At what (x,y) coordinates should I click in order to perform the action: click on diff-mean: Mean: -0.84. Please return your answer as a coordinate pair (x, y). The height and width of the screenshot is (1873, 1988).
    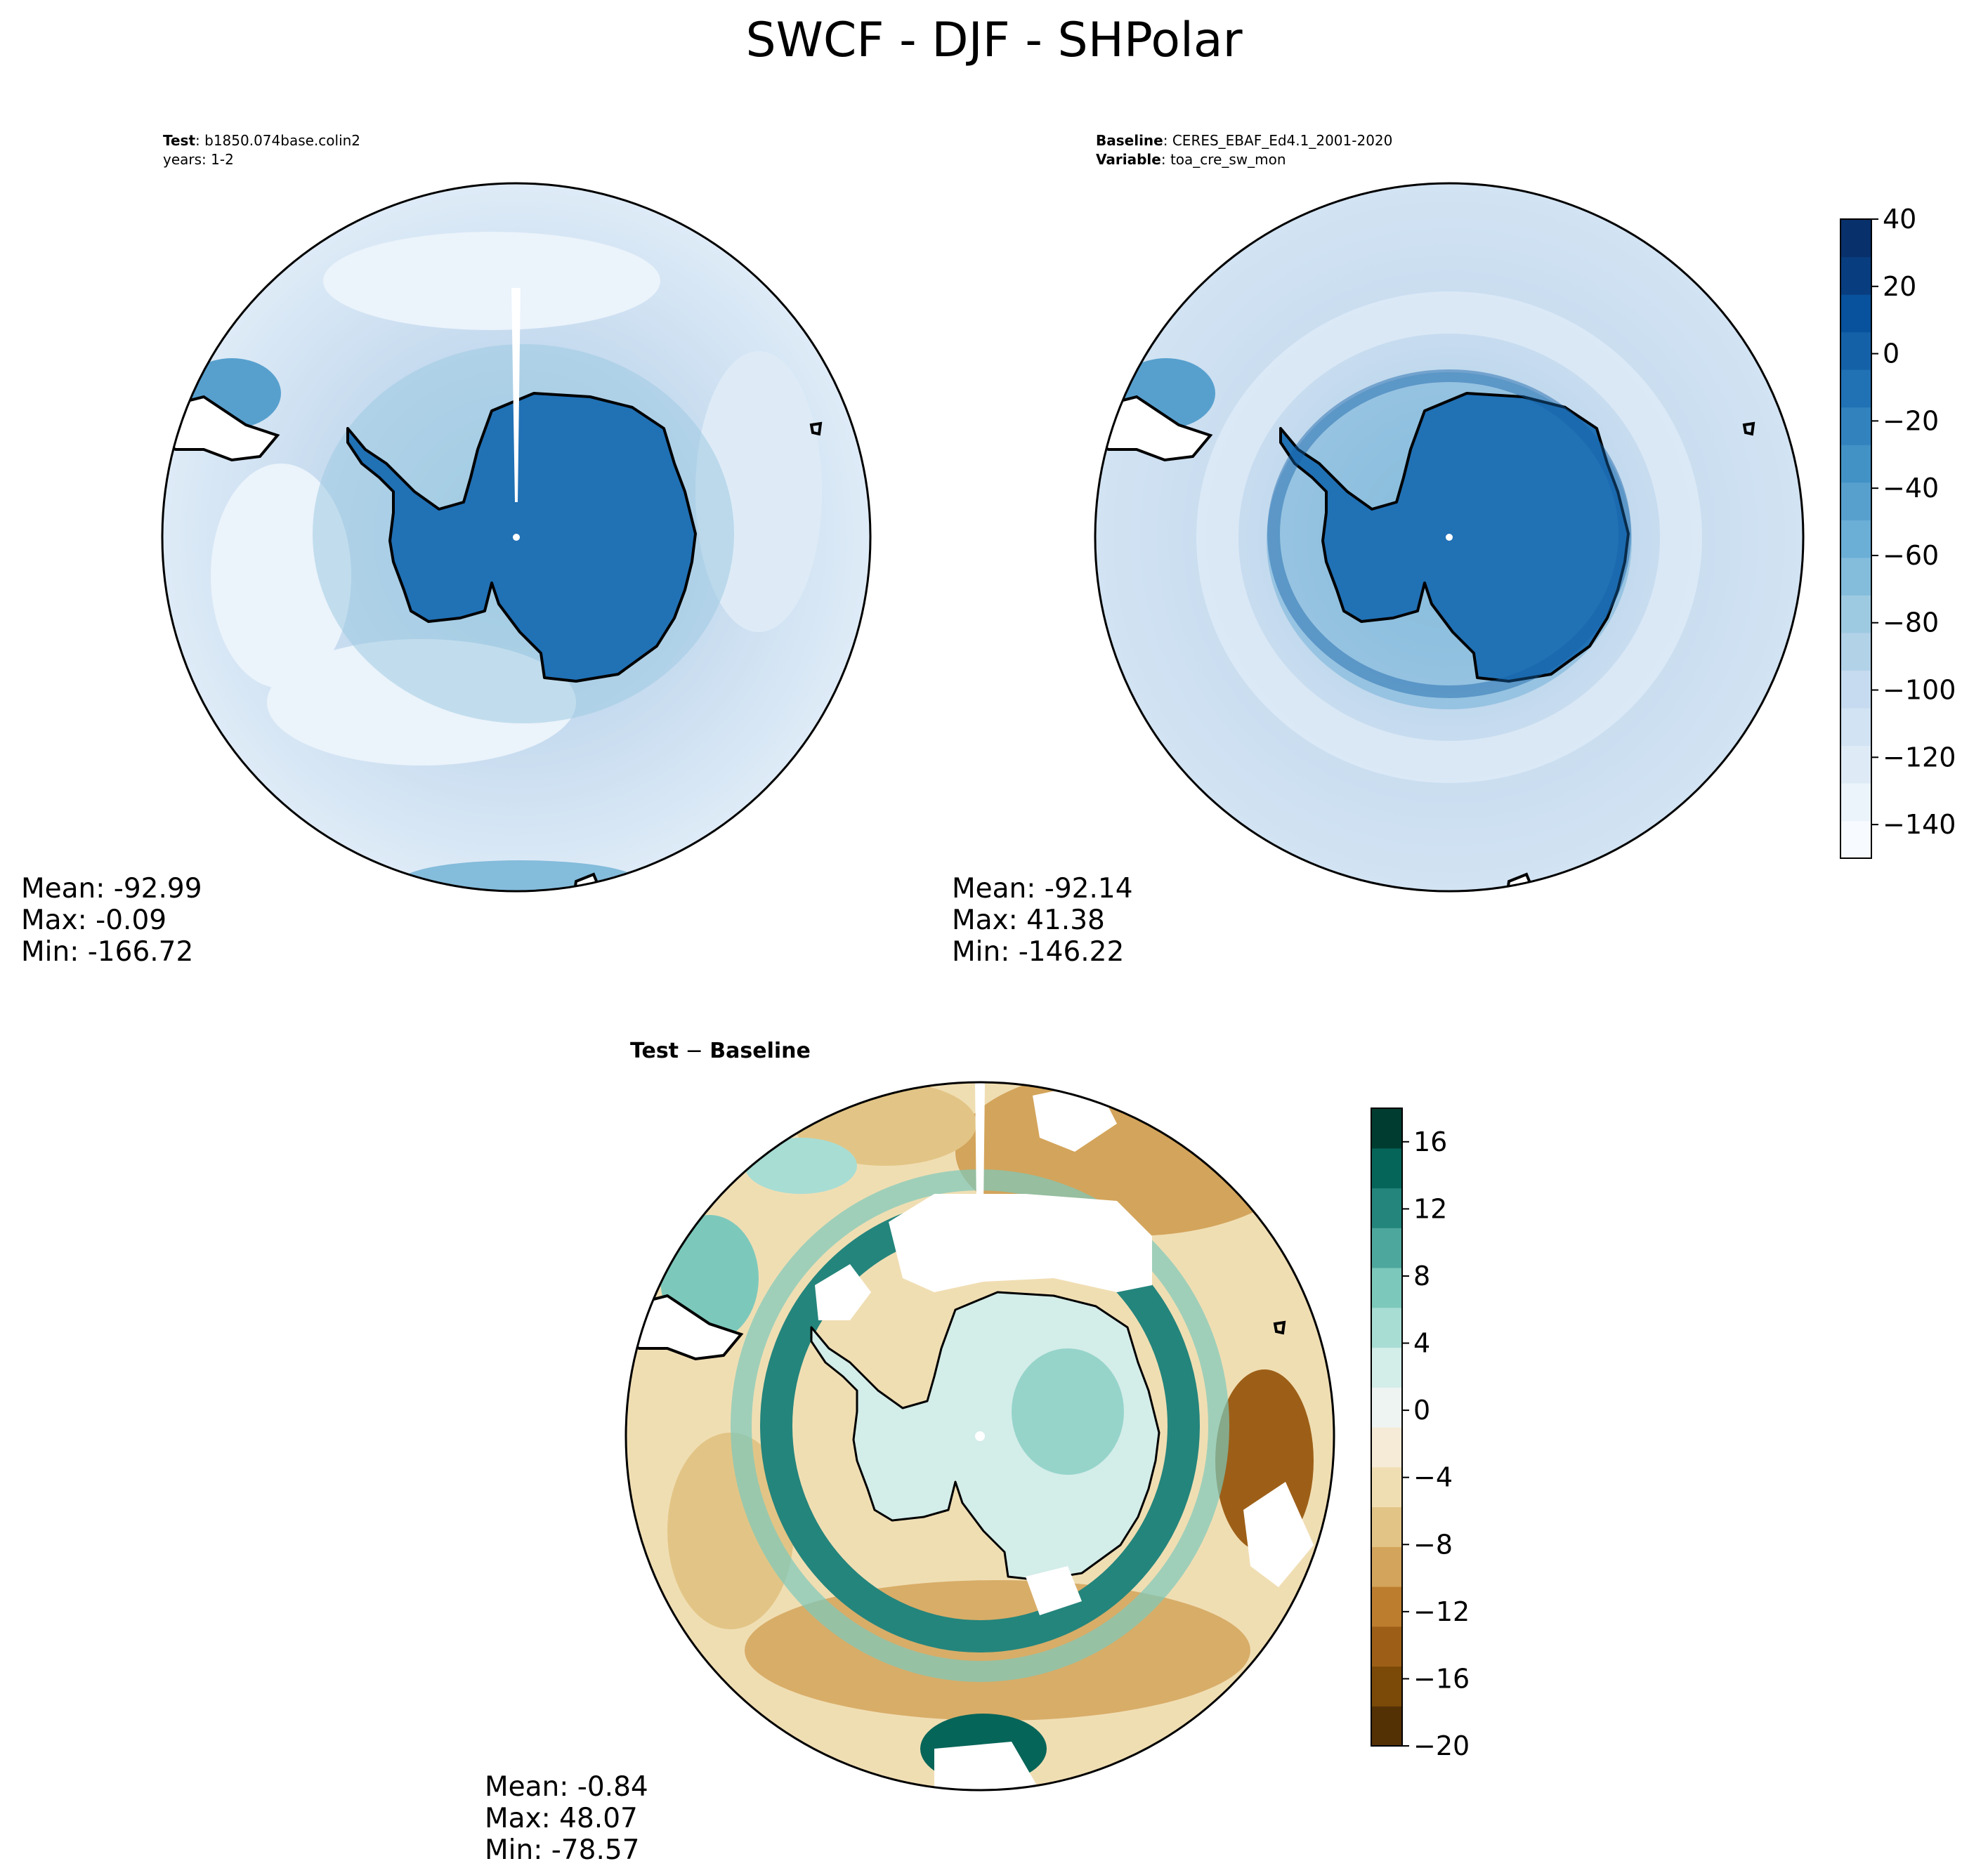
    Looking at the image, I should click on (566, 1787).